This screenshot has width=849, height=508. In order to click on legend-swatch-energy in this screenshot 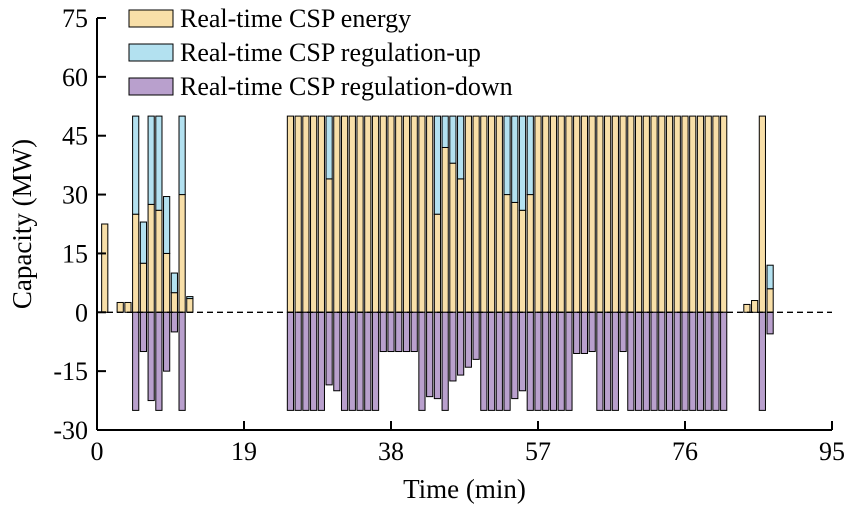, I will do `click(151, 18)`.